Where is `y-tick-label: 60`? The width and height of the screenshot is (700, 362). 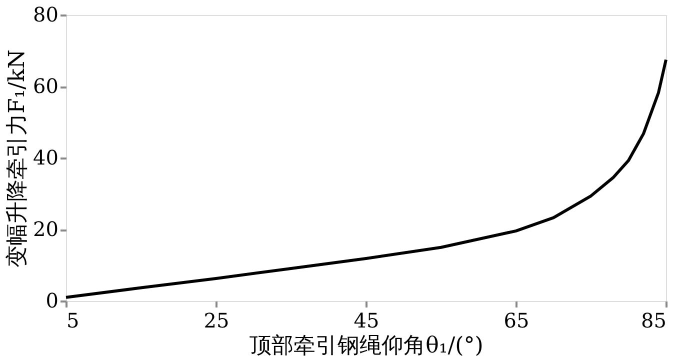 y-tick-label: 60 is located at coordinates (45, 86).